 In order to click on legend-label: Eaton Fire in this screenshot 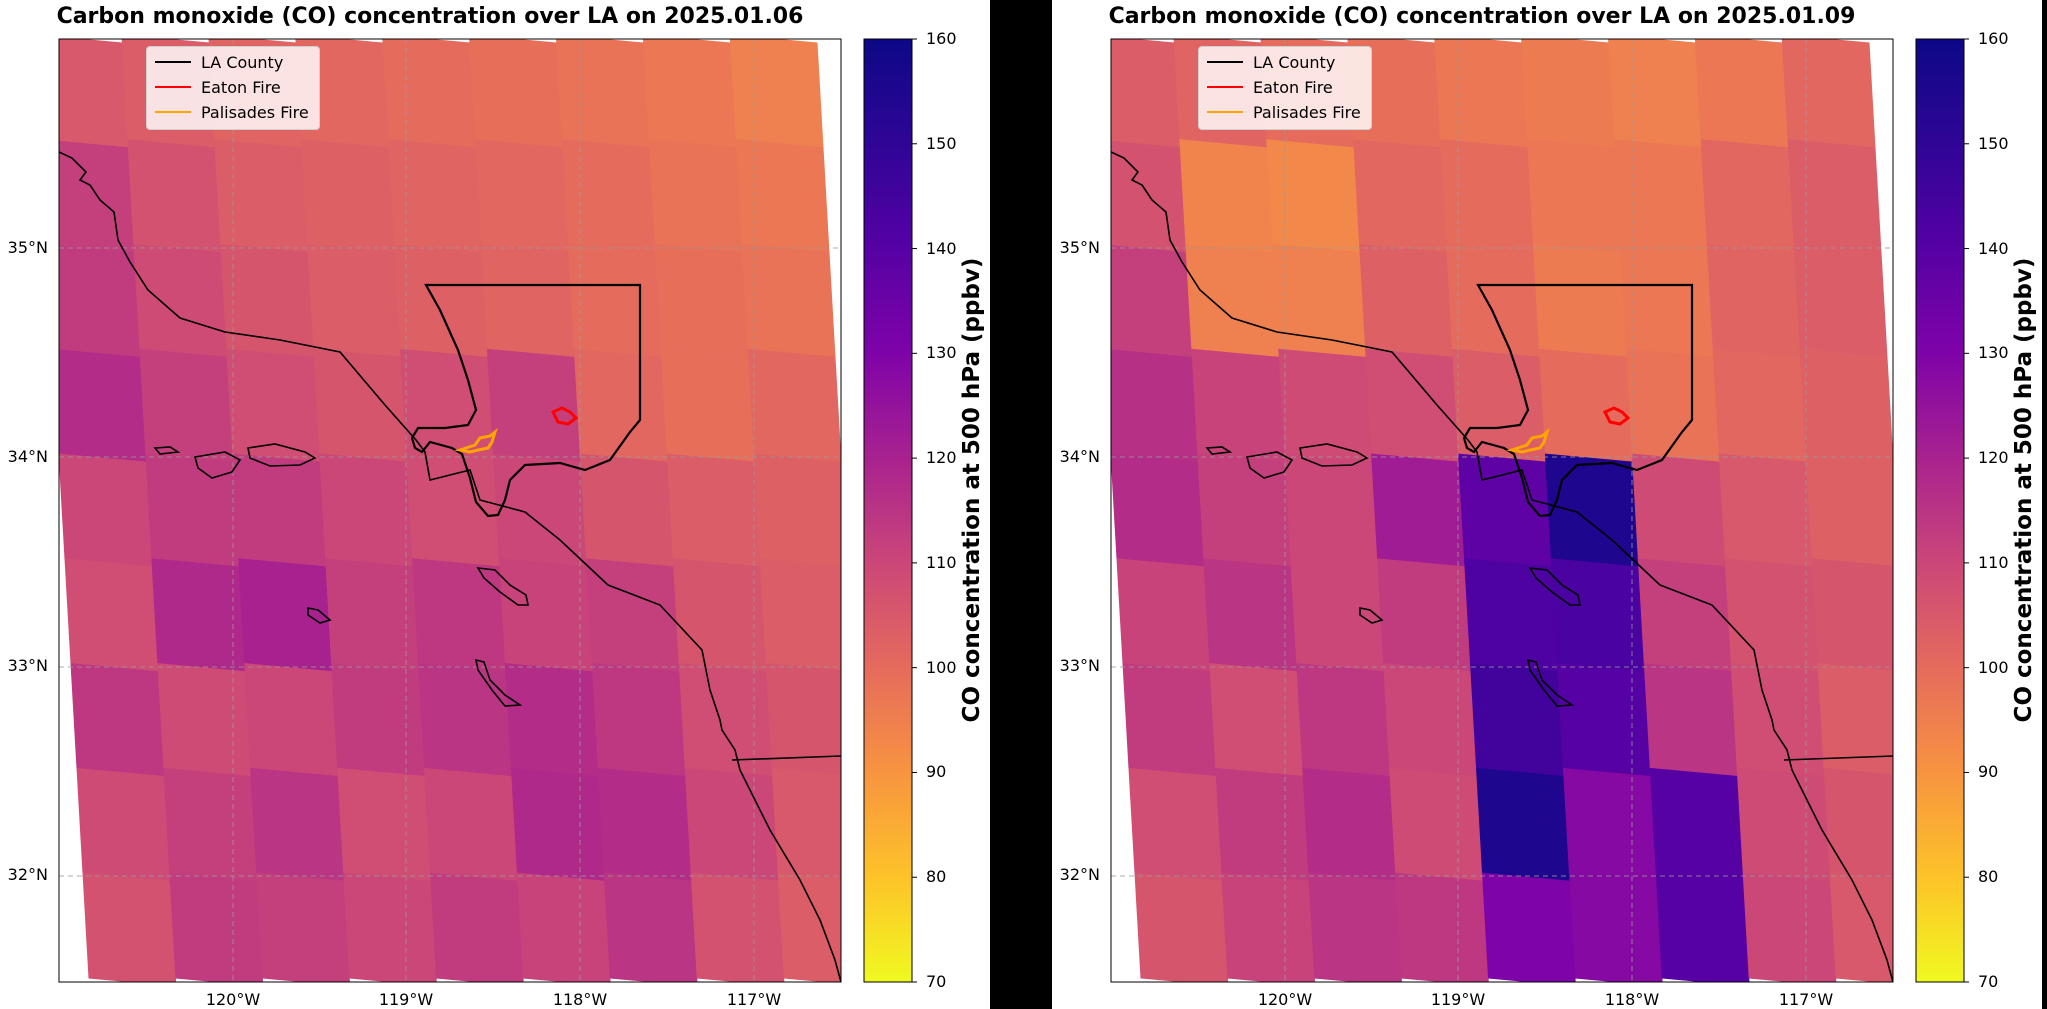, I will do `click(1293, 87)`.